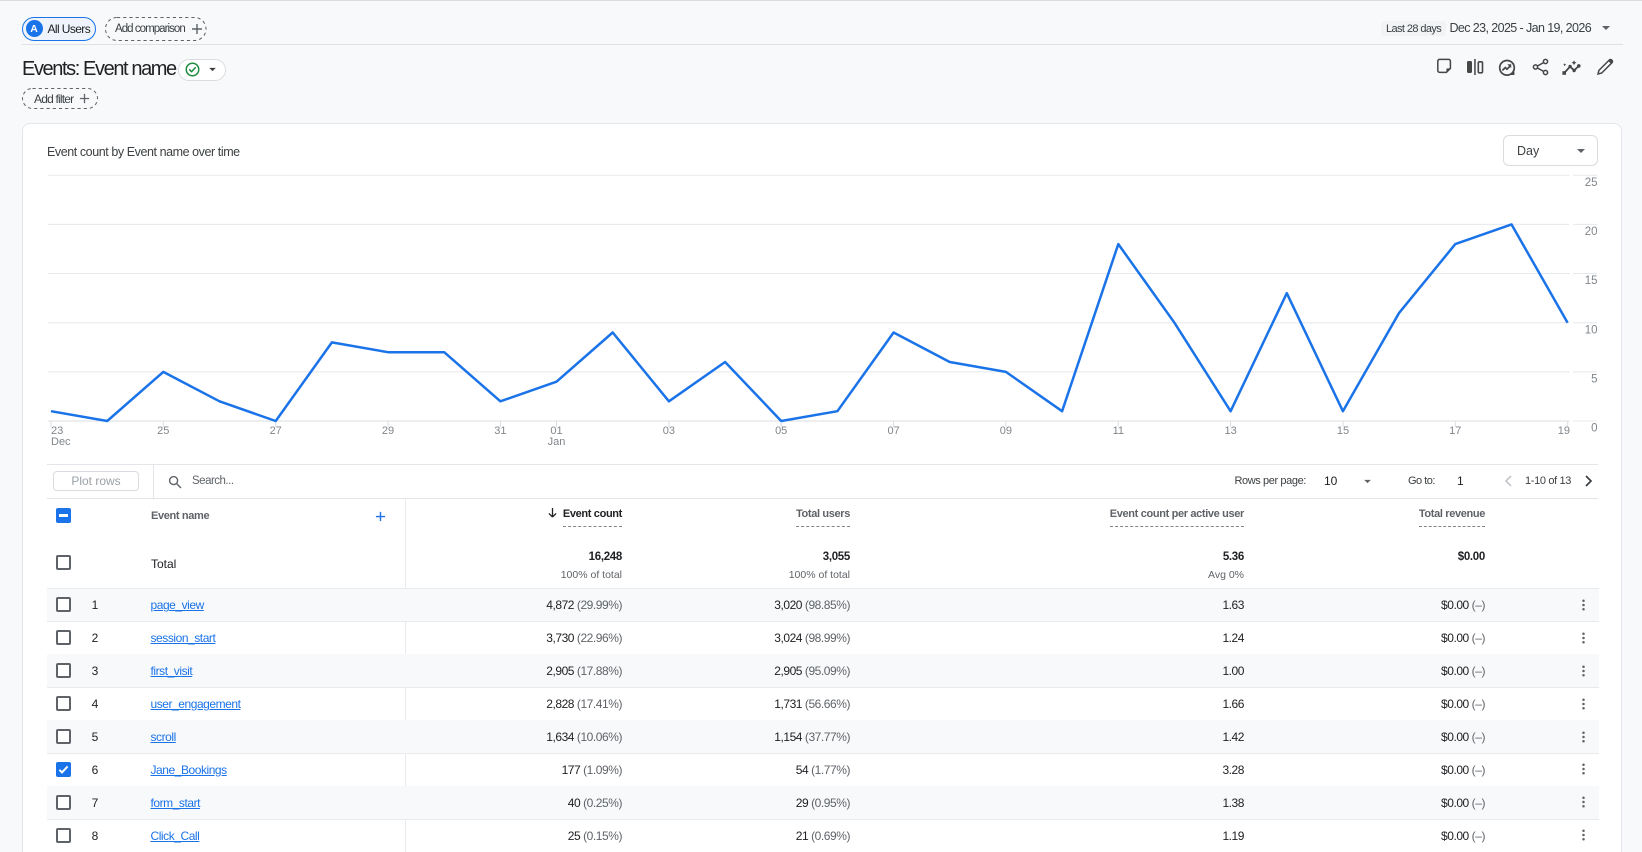  Describe the element at coordinates (669, 431) in the screenshot. I see `svg-text: 03` at that location.